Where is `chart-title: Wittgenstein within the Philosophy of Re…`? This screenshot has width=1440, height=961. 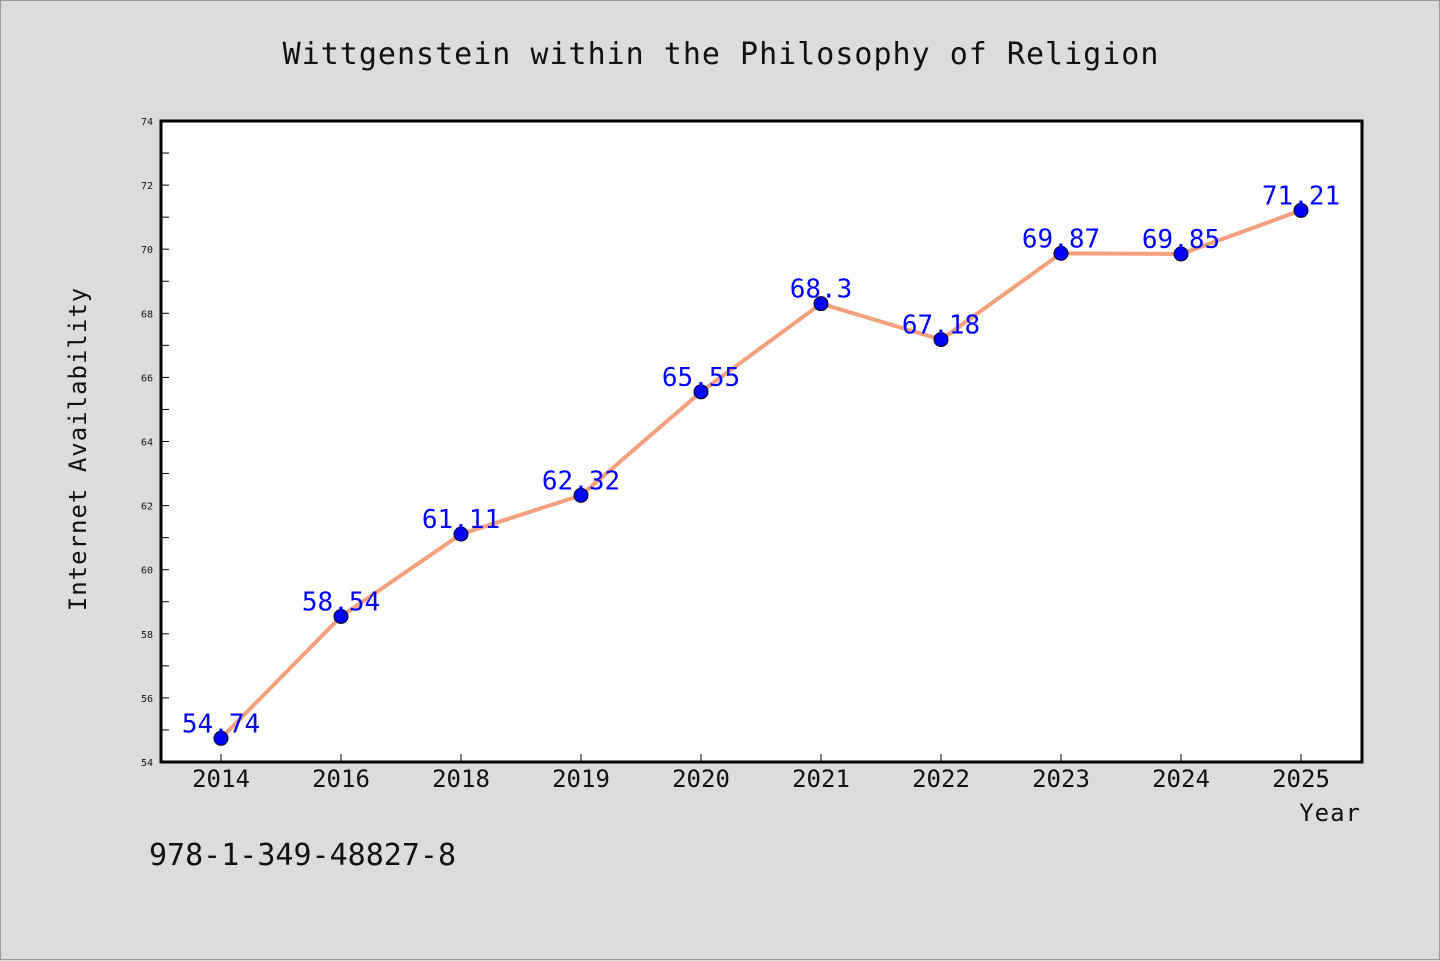
chart-title: Wittgenstein within the Philosophy of Re… is located at coordinates (721, 54).